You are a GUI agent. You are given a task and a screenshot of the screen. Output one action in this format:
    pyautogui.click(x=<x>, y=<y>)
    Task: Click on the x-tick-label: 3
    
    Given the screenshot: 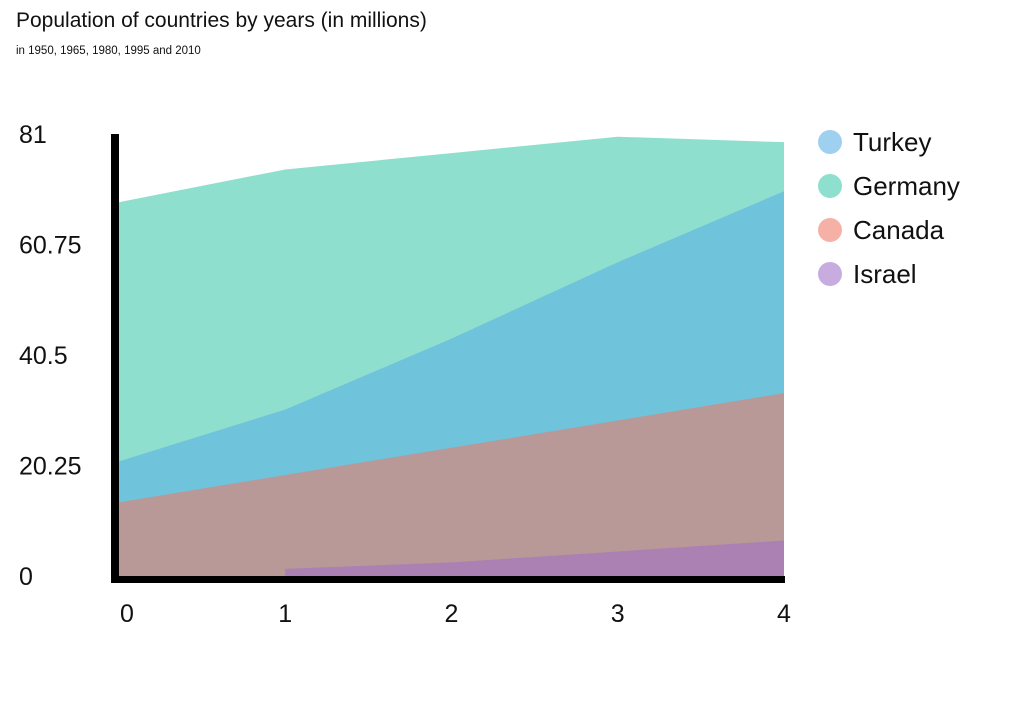 What is the action you would take?
    pyautogui.click(x=618, y=614)
    